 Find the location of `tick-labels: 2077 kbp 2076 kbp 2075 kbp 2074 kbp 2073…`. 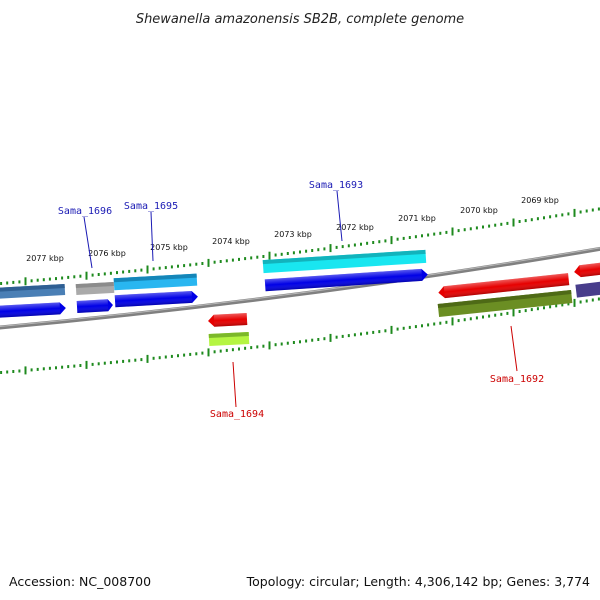

tick-labels: 2077 kbp 2076 kbp 2075 kbp 2074 kbp 2073… is located at coordinates (292, 229).